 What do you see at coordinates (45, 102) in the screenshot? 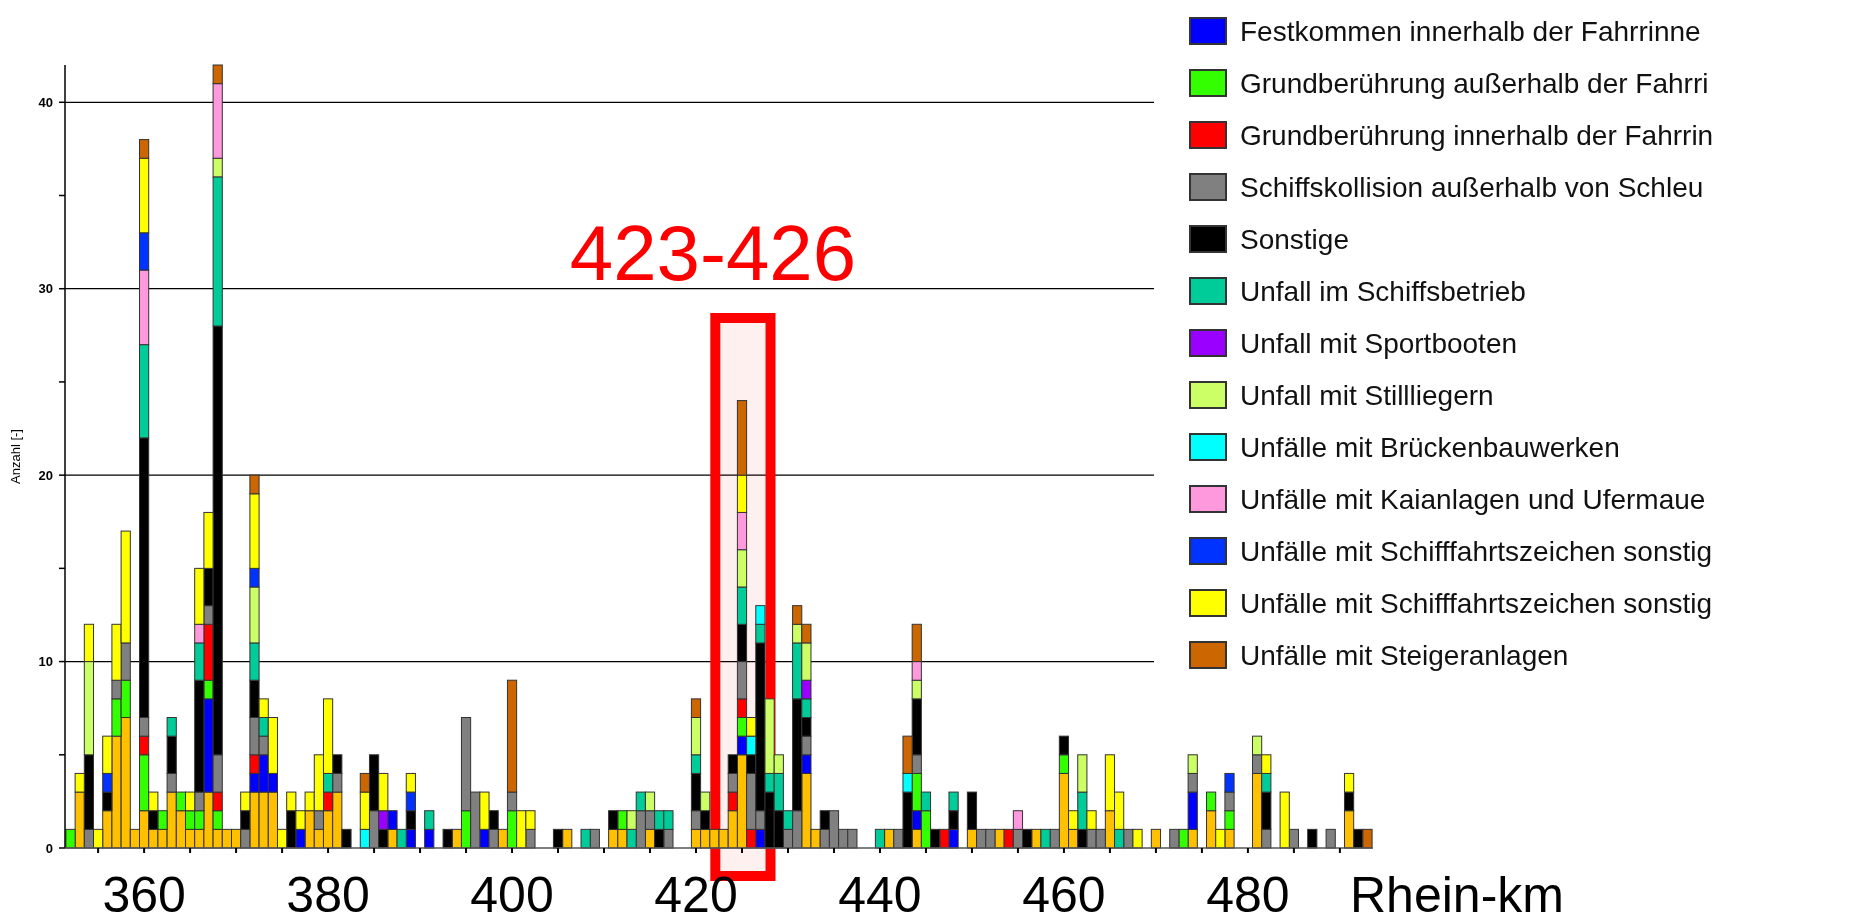
I see `y-tick-label: 40` at bounding box center [45, 102].